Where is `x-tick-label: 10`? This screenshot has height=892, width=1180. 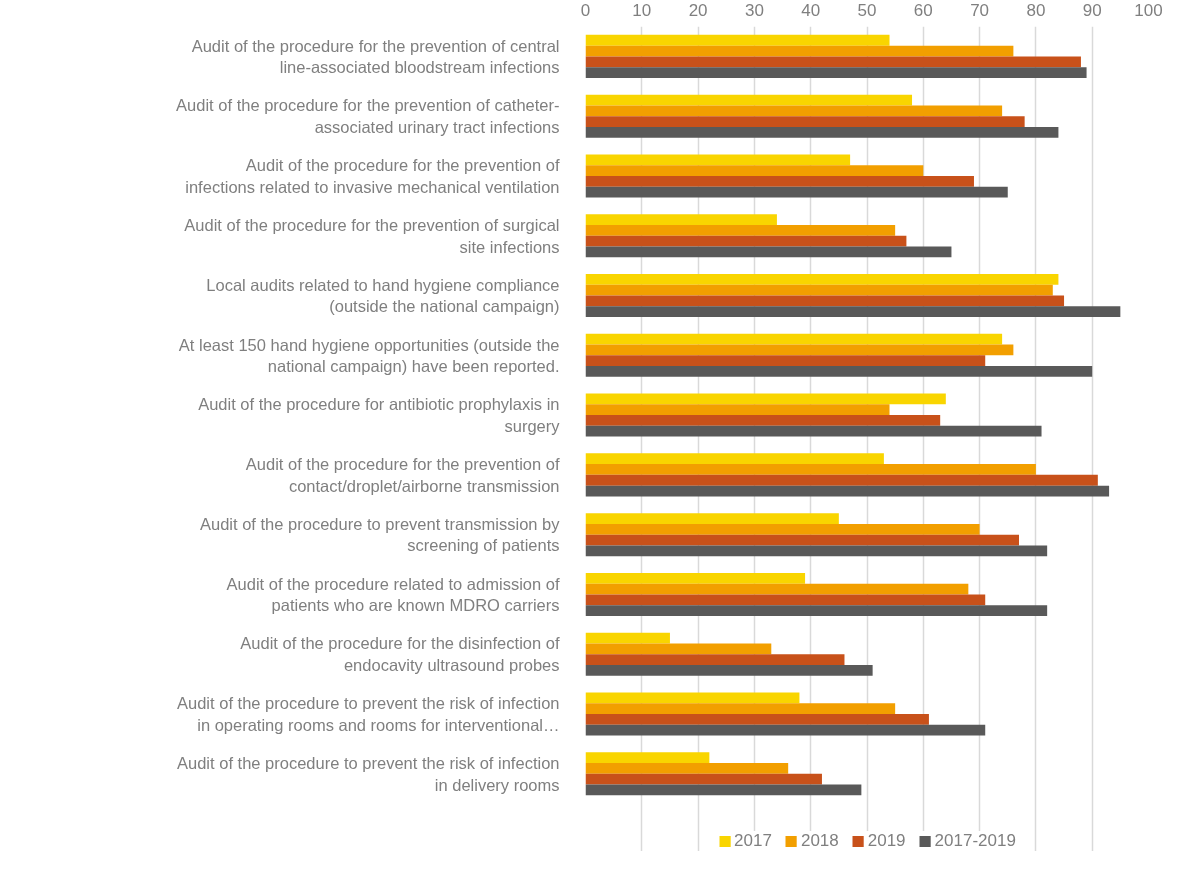
x-tick-label: 10 is located at coordinates (642, 10).